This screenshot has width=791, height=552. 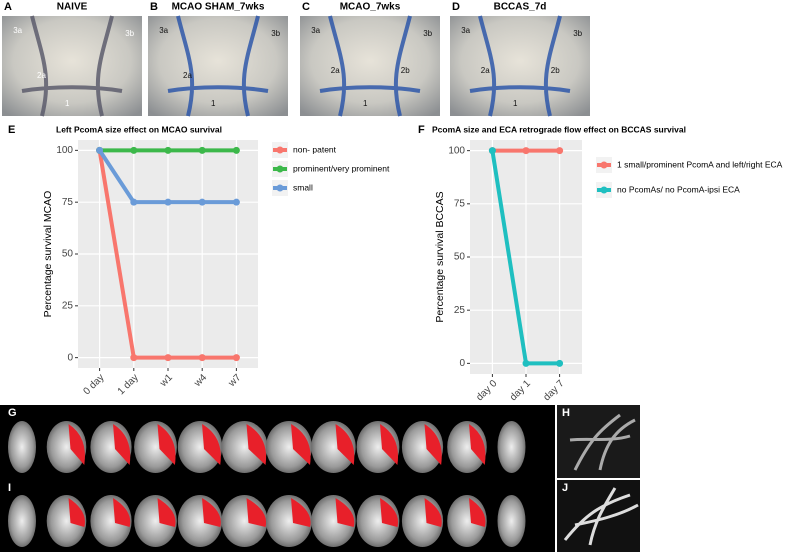 What do you see at coordinates (306, 7) in the screenshot?
I see `panel-label: C` at bounding box center [306, 7].